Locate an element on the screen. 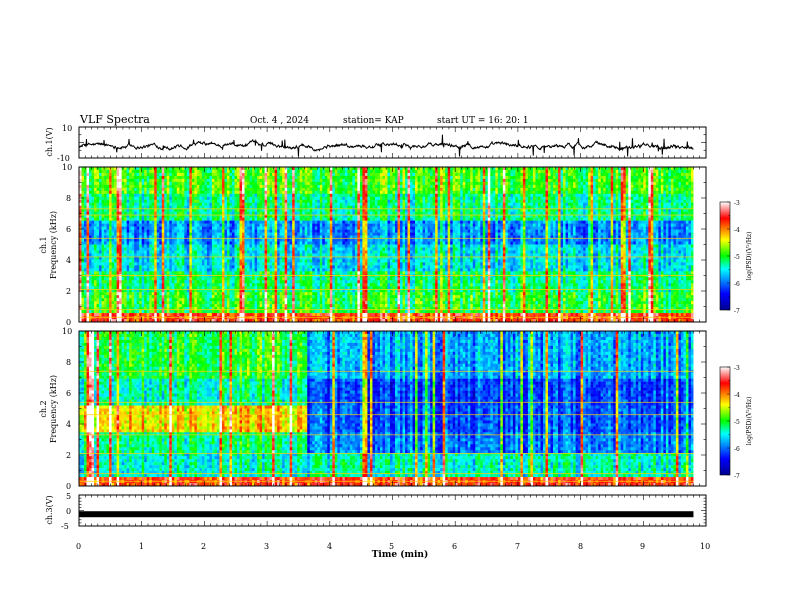 The image size is (792, 612). ch1-waveform-line is located at coordinates (386, 145).